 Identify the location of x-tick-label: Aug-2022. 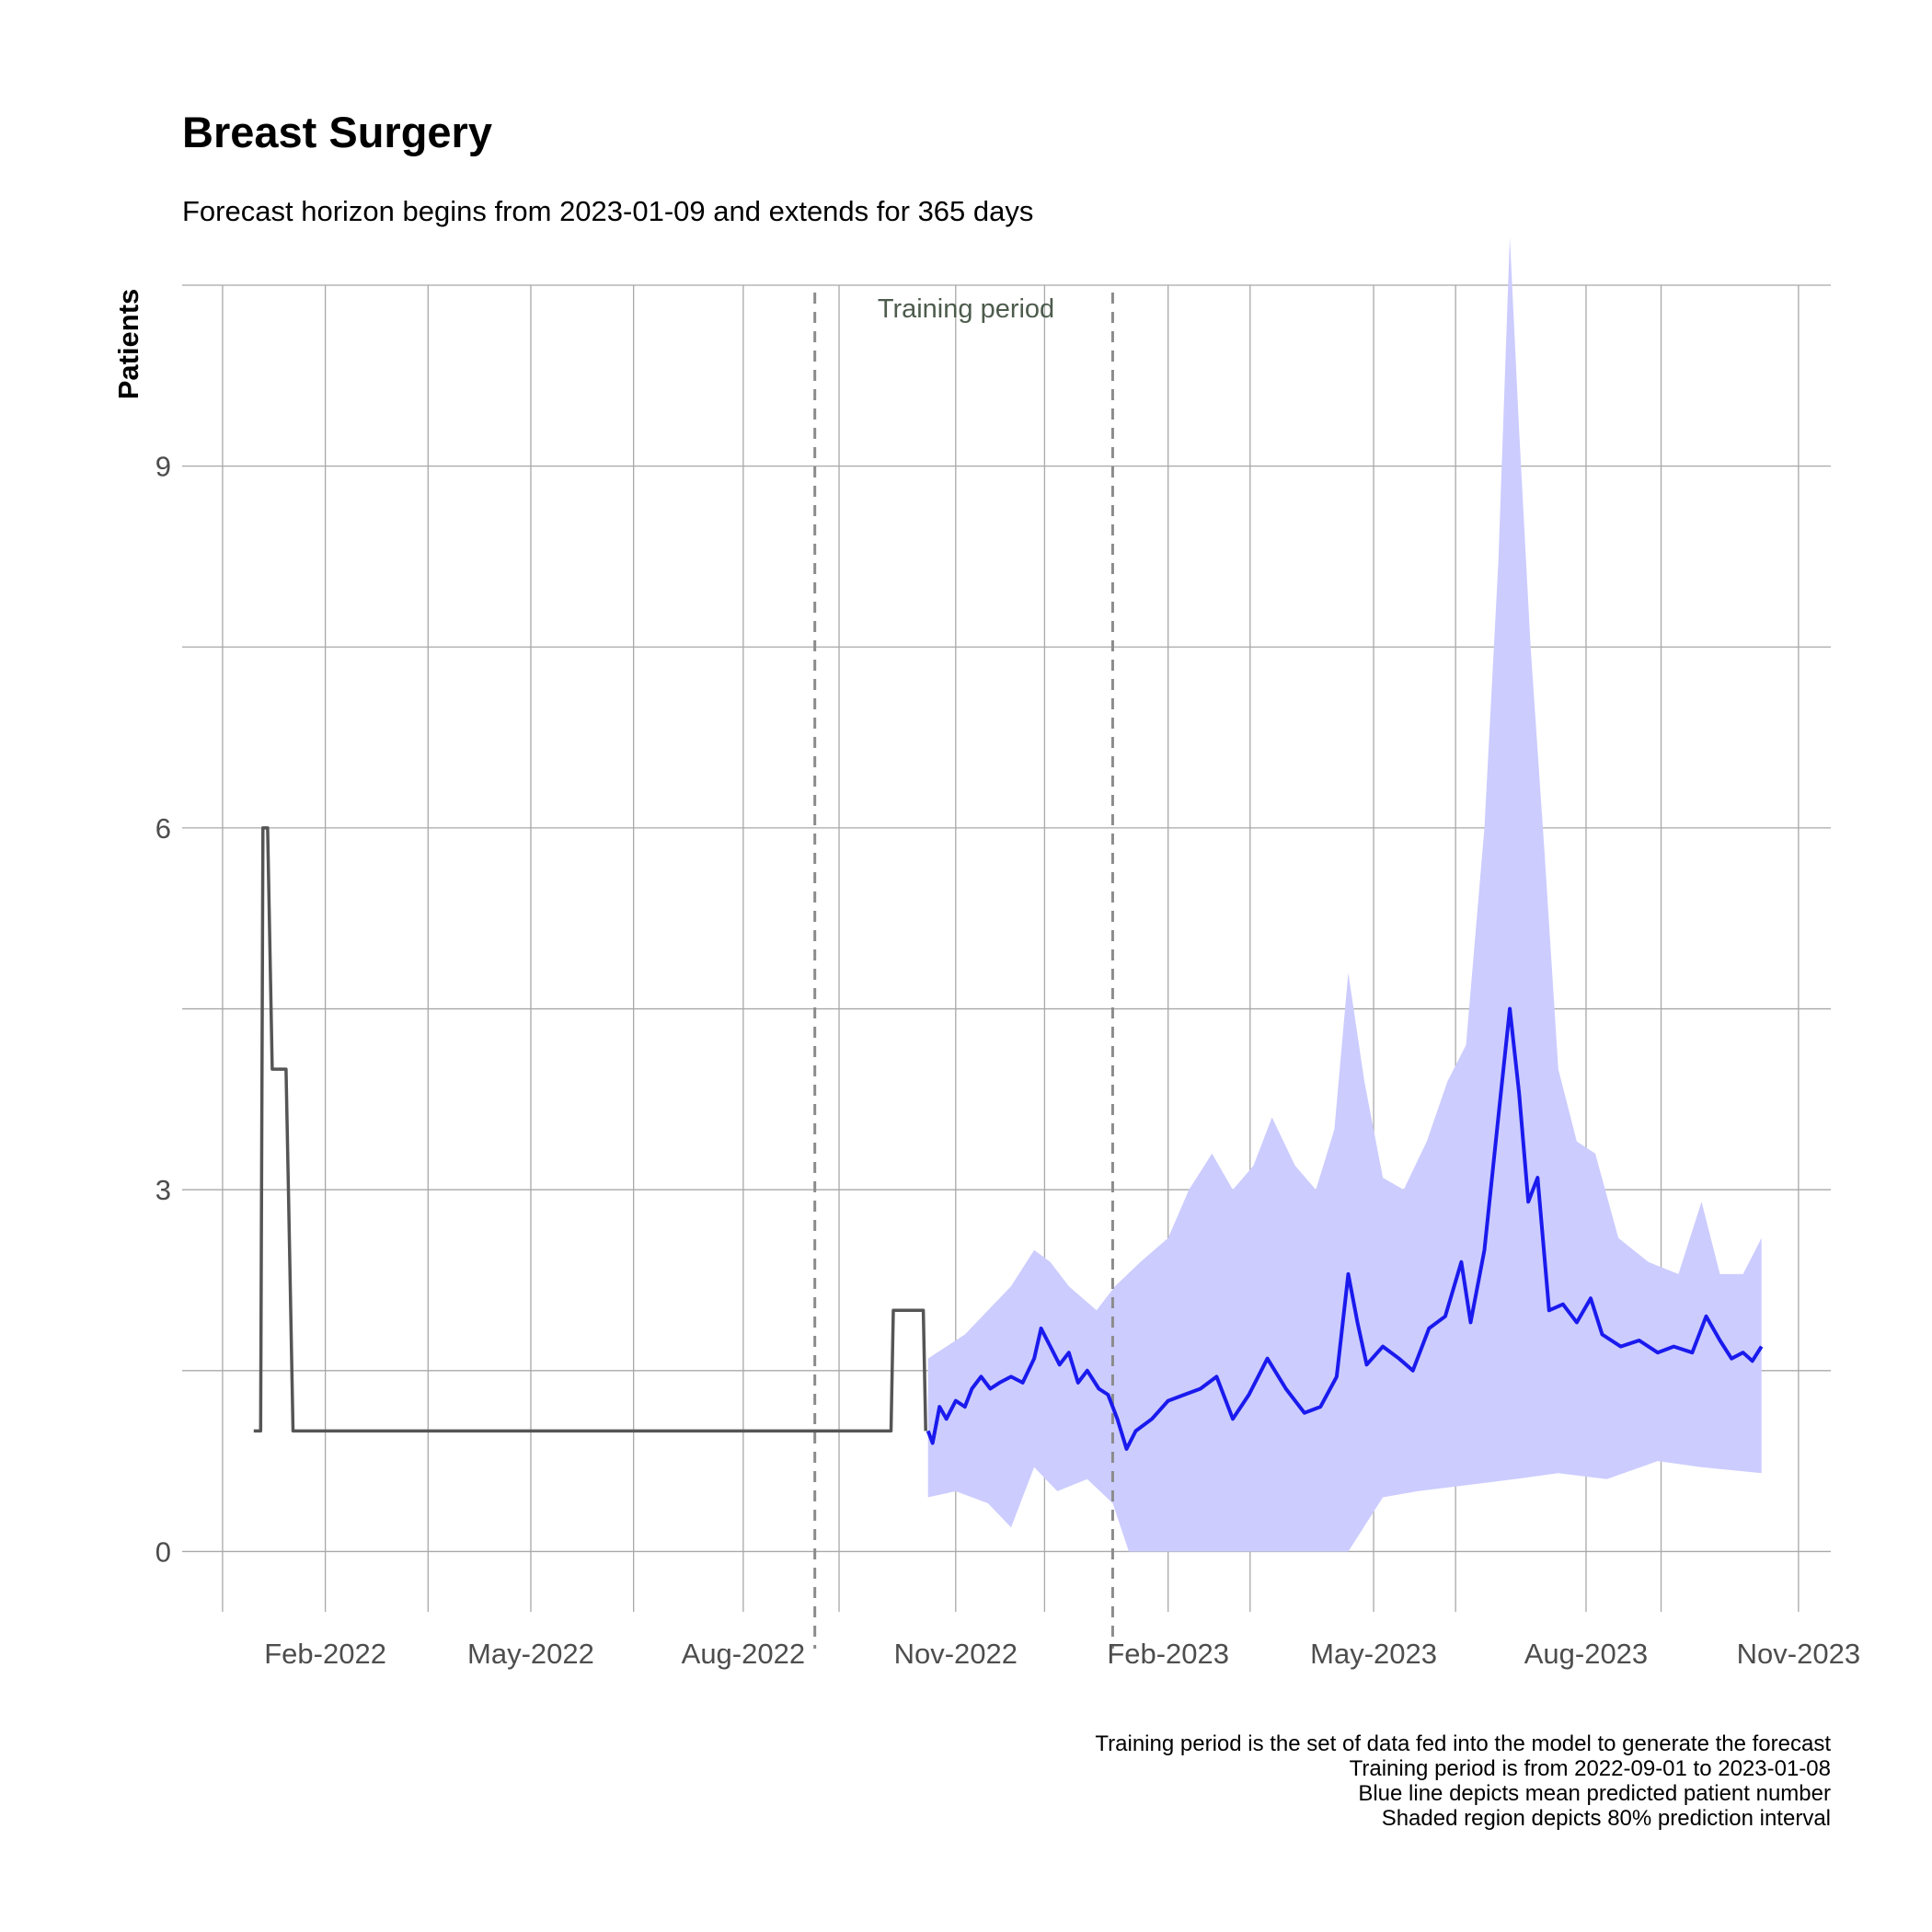
(743, 1654).